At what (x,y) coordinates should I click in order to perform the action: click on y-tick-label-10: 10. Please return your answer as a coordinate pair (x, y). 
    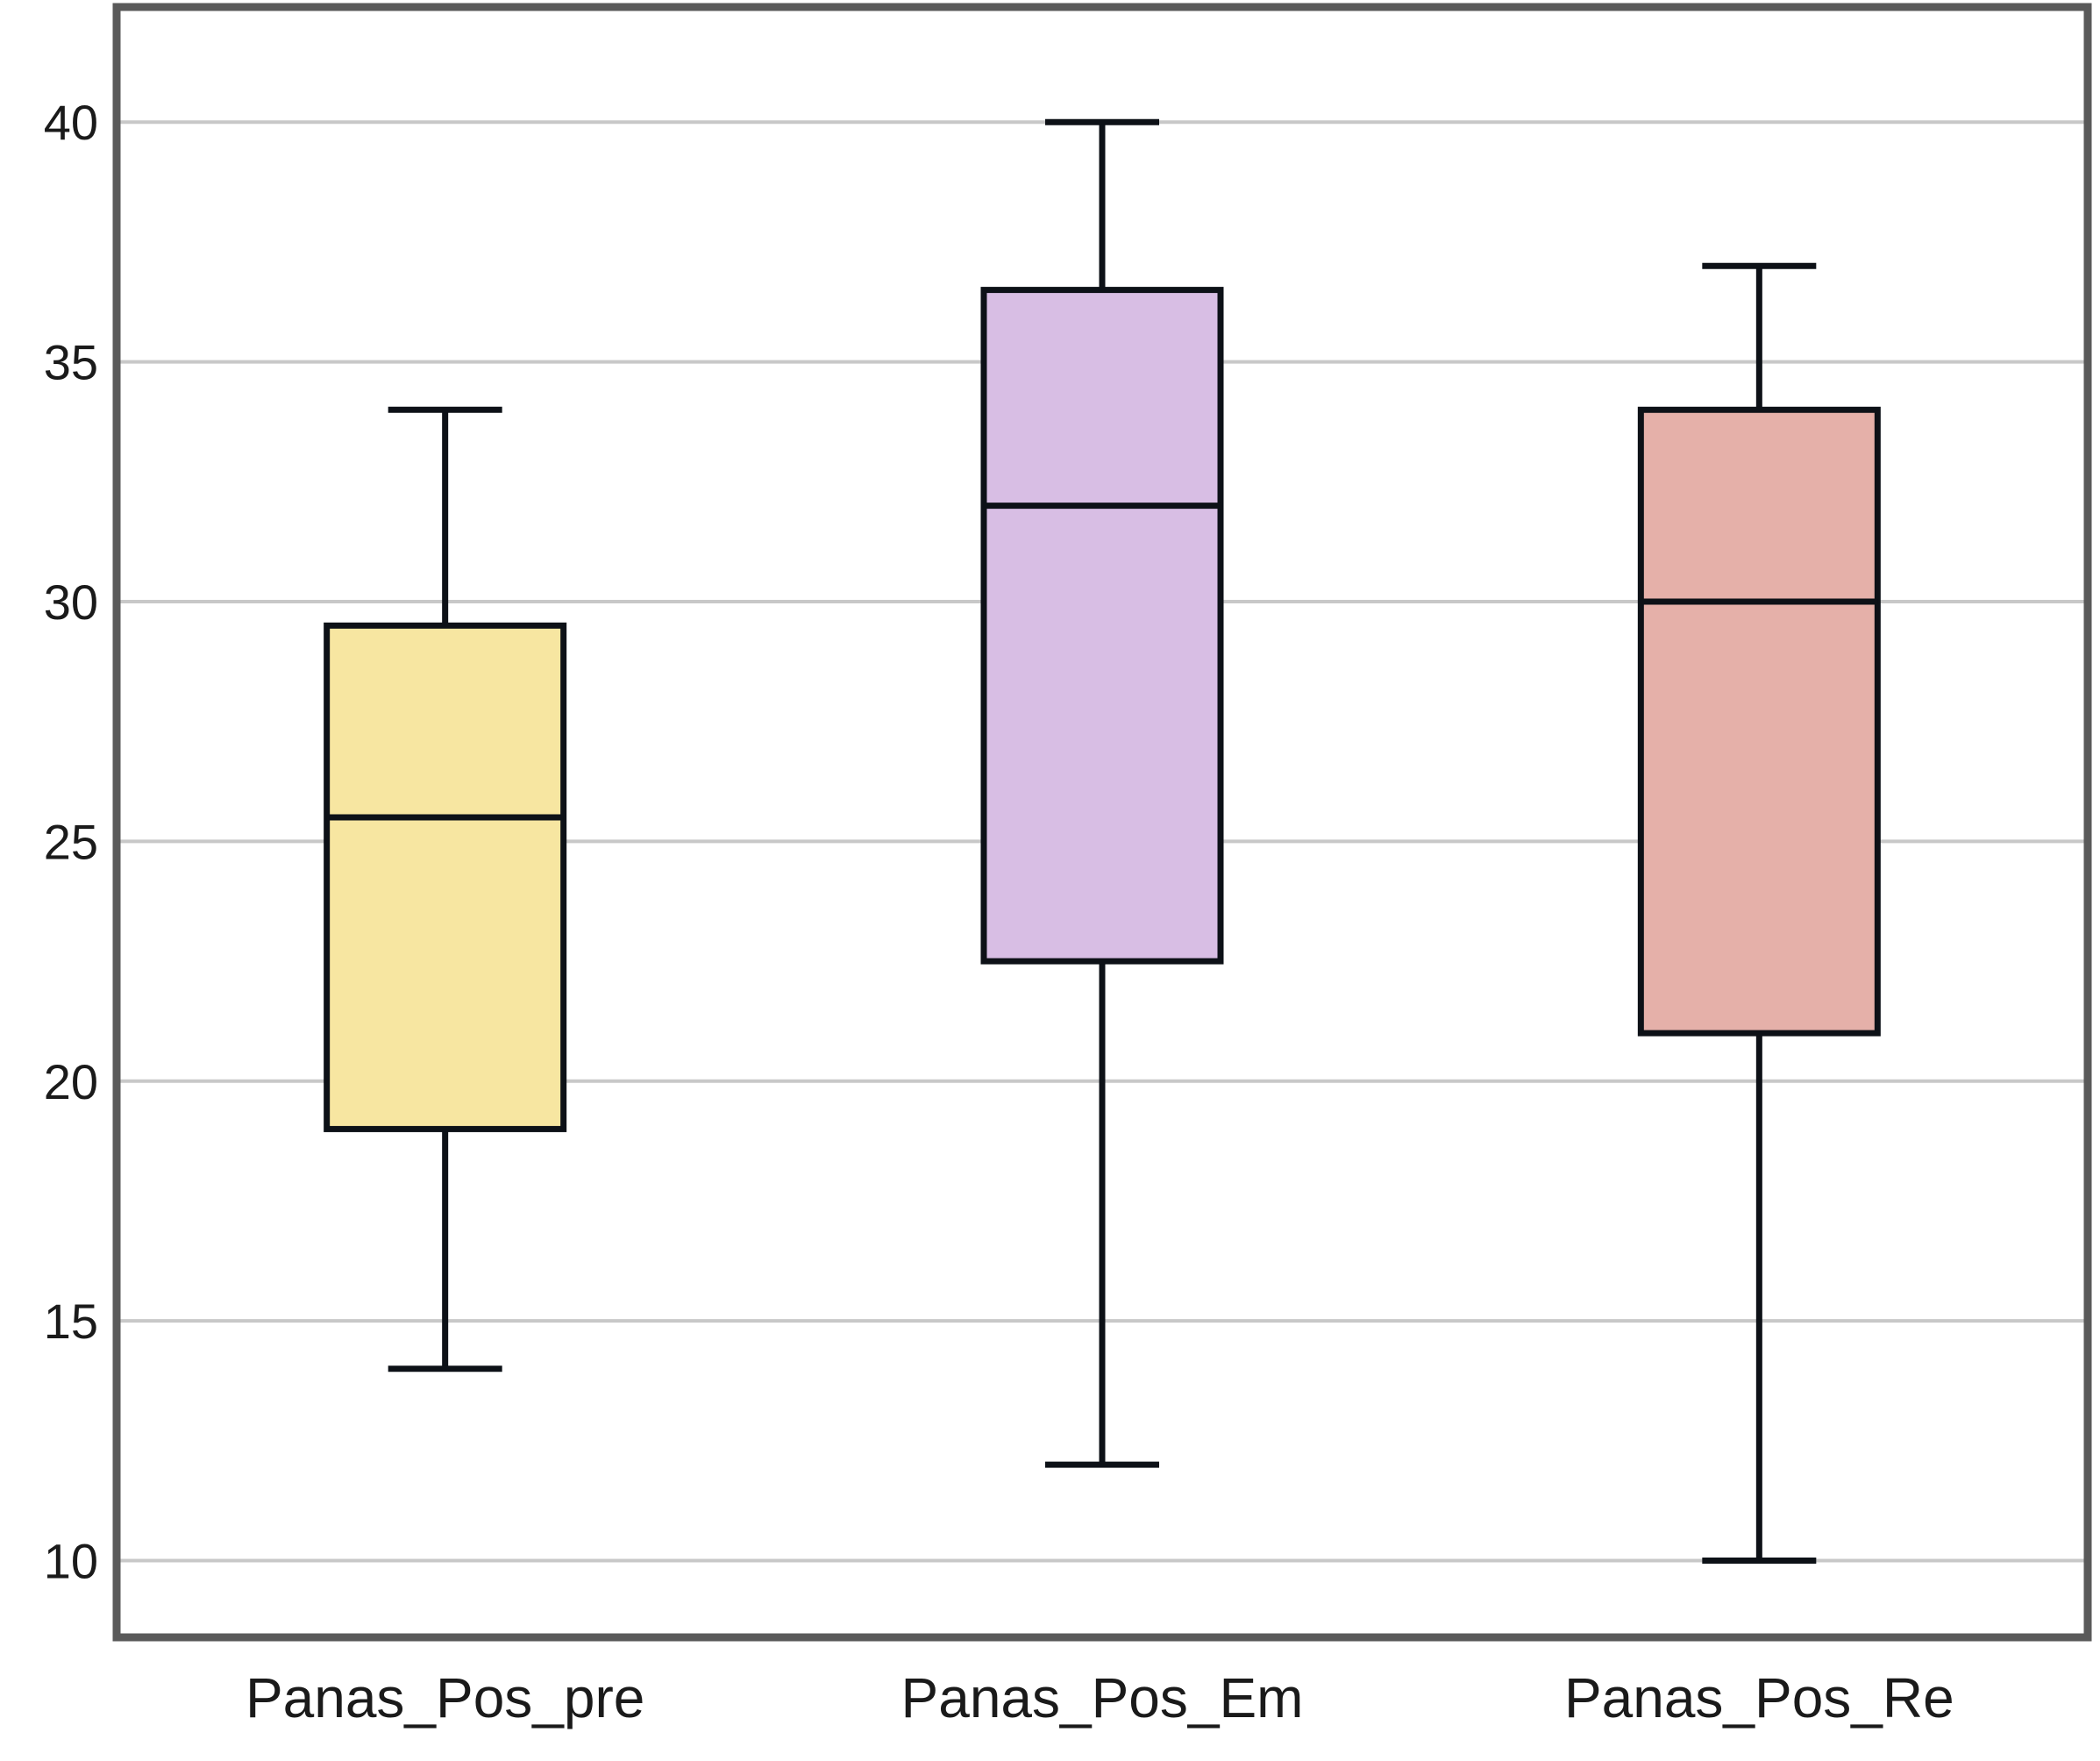
    Looking at the image, I should click on (71, 1561).